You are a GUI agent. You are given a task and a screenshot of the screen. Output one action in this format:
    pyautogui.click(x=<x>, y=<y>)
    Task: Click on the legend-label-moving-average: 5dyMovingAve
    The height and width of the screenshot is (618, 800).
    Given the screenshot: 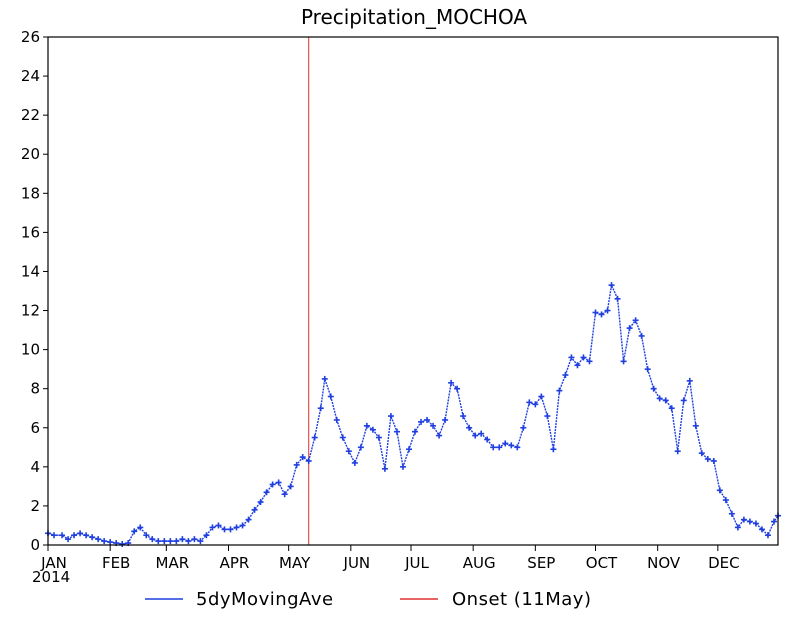 What is the action you would take?
    pyautogui.click(x=265, y=599)
    